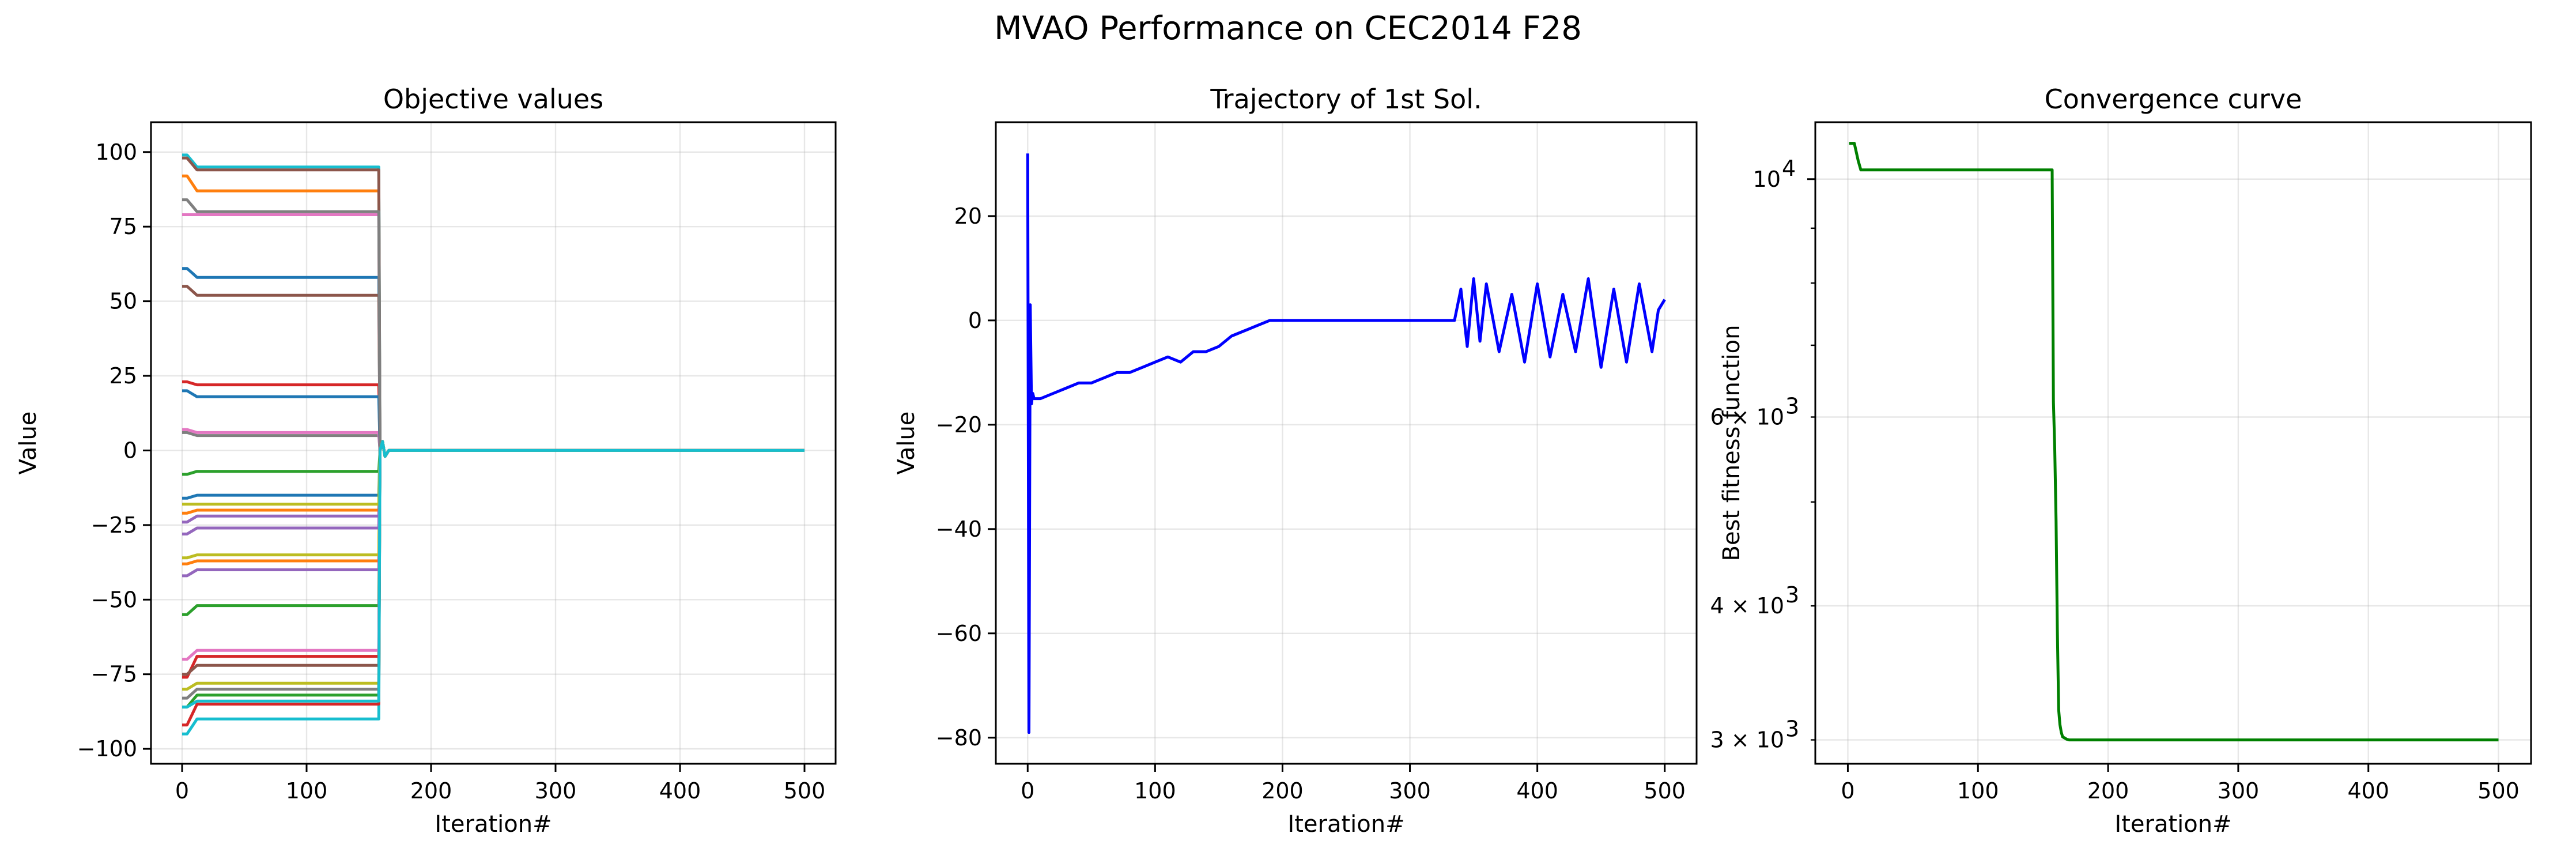 Image resolution: width=2576 pixels, height=856 pixels. I want to click on y-tick-label: −75, so click(114, 674).